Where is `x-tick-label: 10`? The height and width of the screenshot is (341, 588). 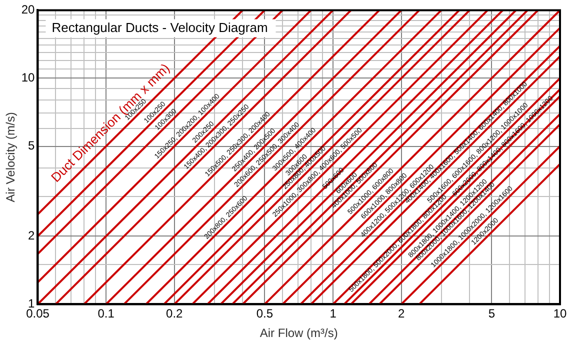
x-tick-label: 10 is located at coordinates (560, 313).